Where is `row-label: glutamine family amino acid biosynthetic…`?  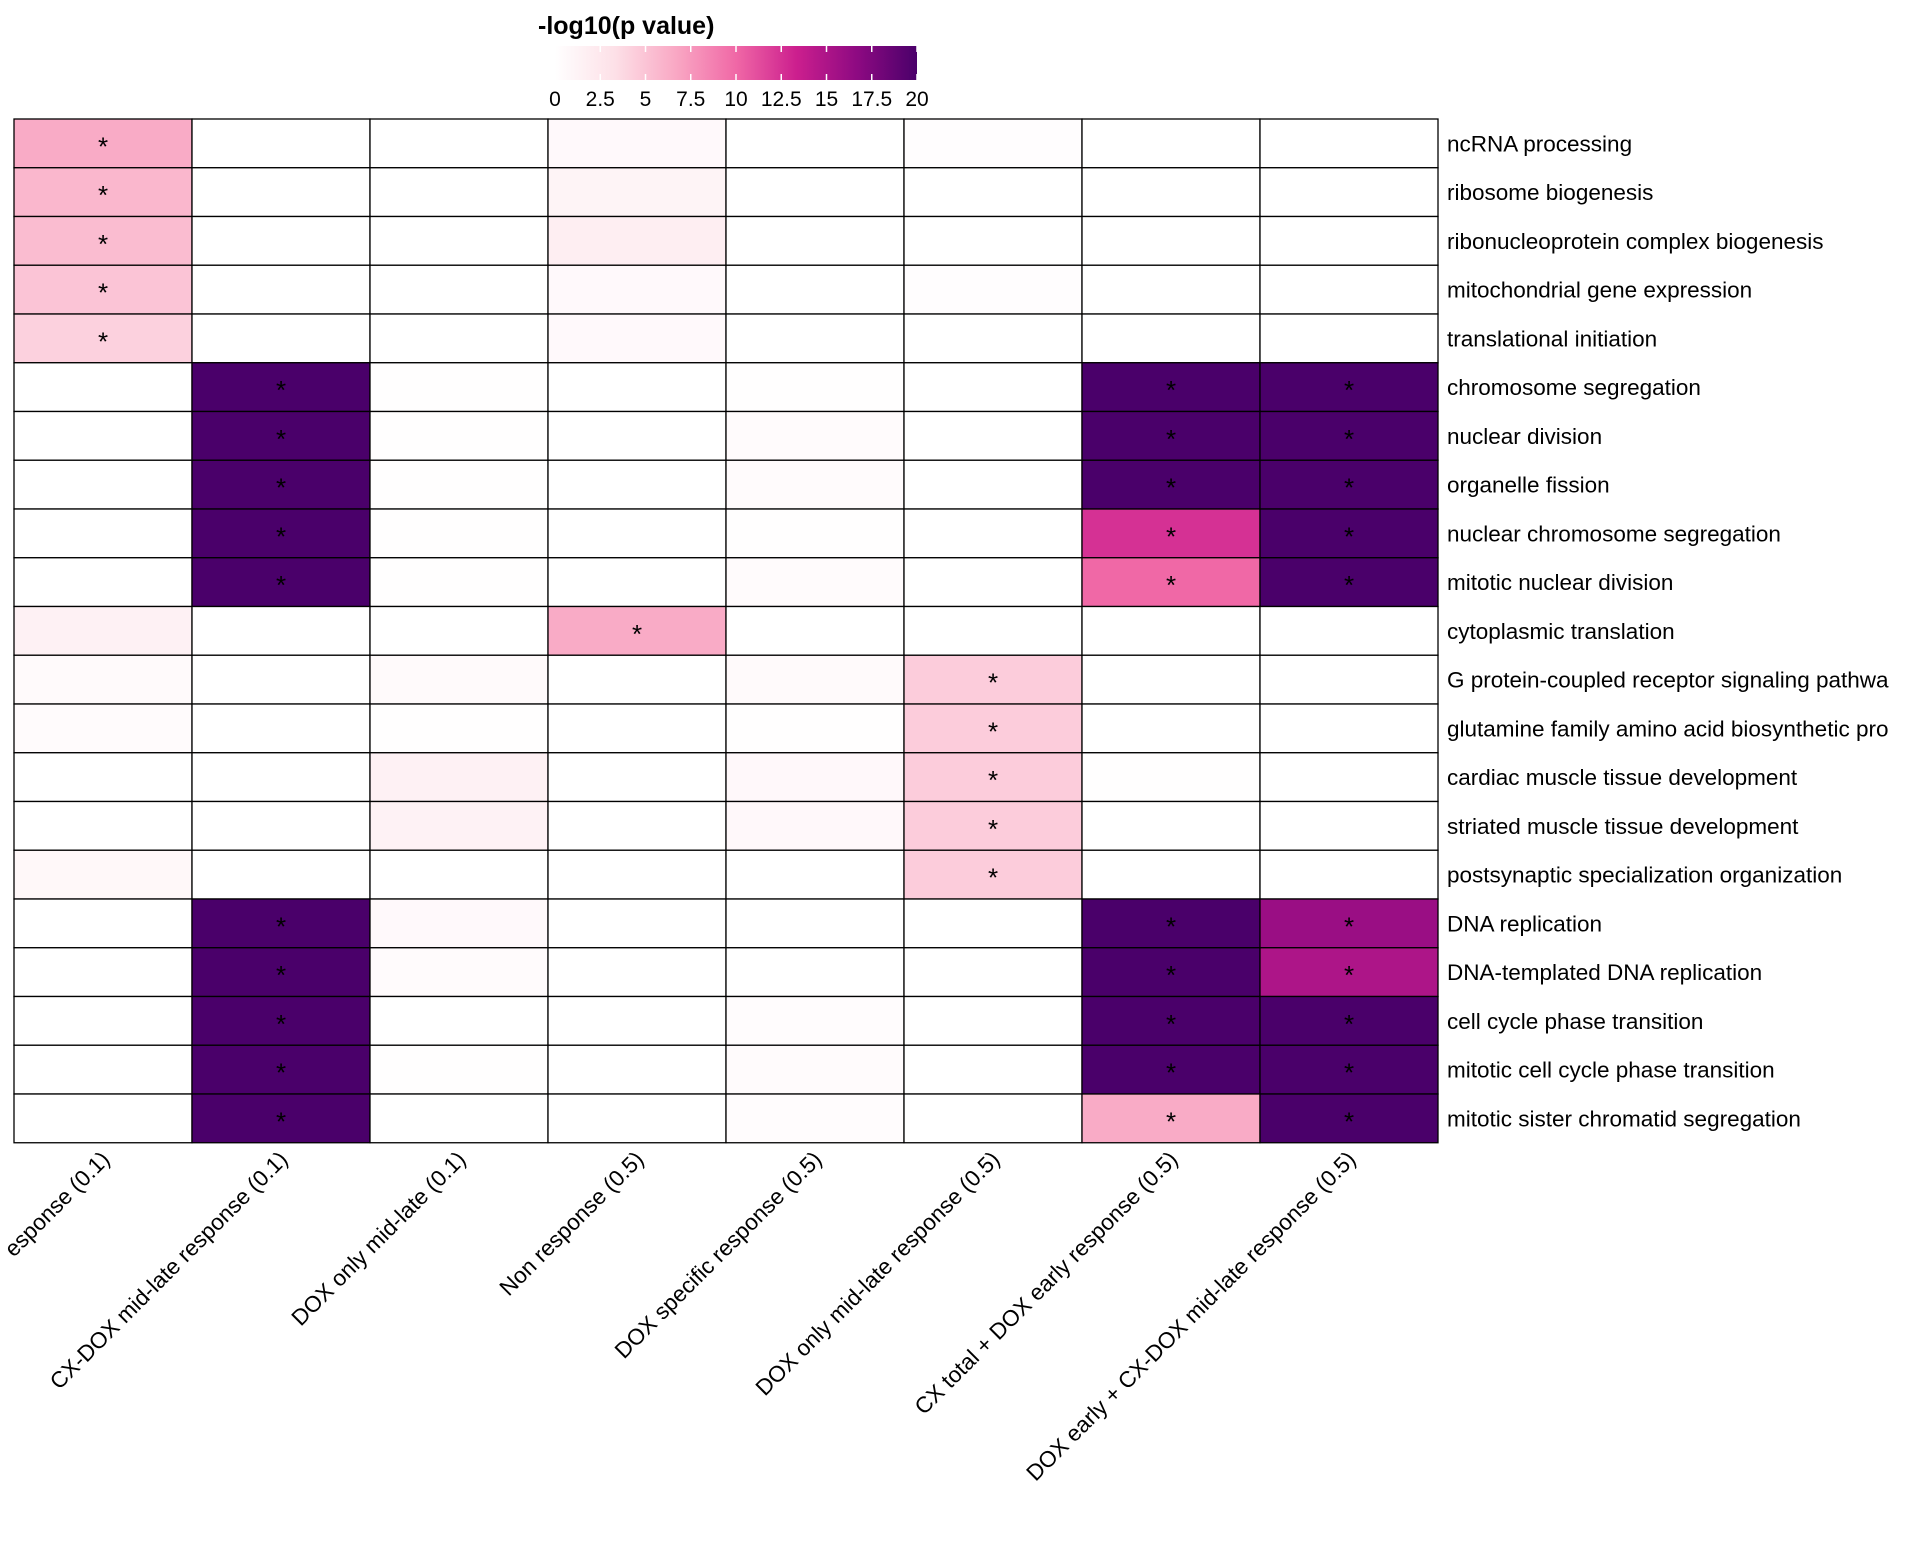 row-label: glutamine family amino acid biosynthetic… is located at coordinates (1667, 728).